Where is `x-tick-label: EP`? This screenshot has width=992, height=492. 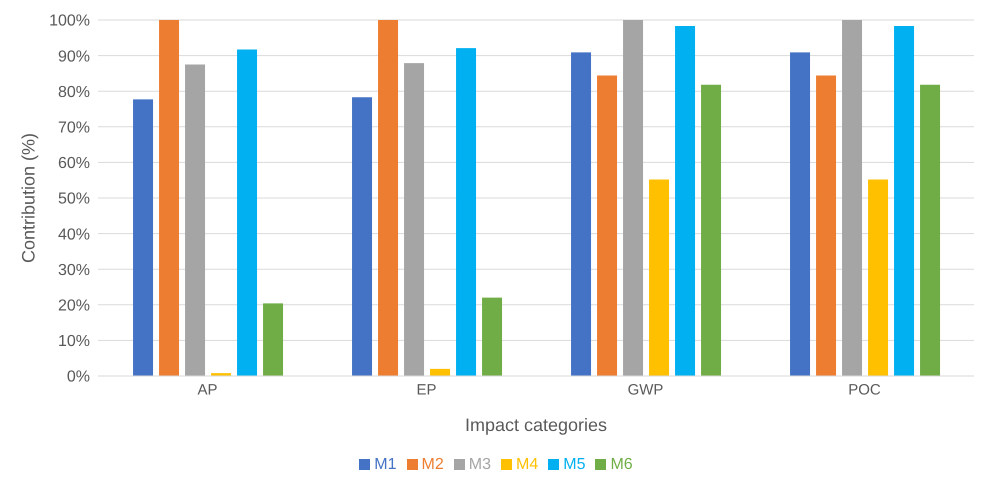
x-tick-label: EP is located at coordinates (426, 390).